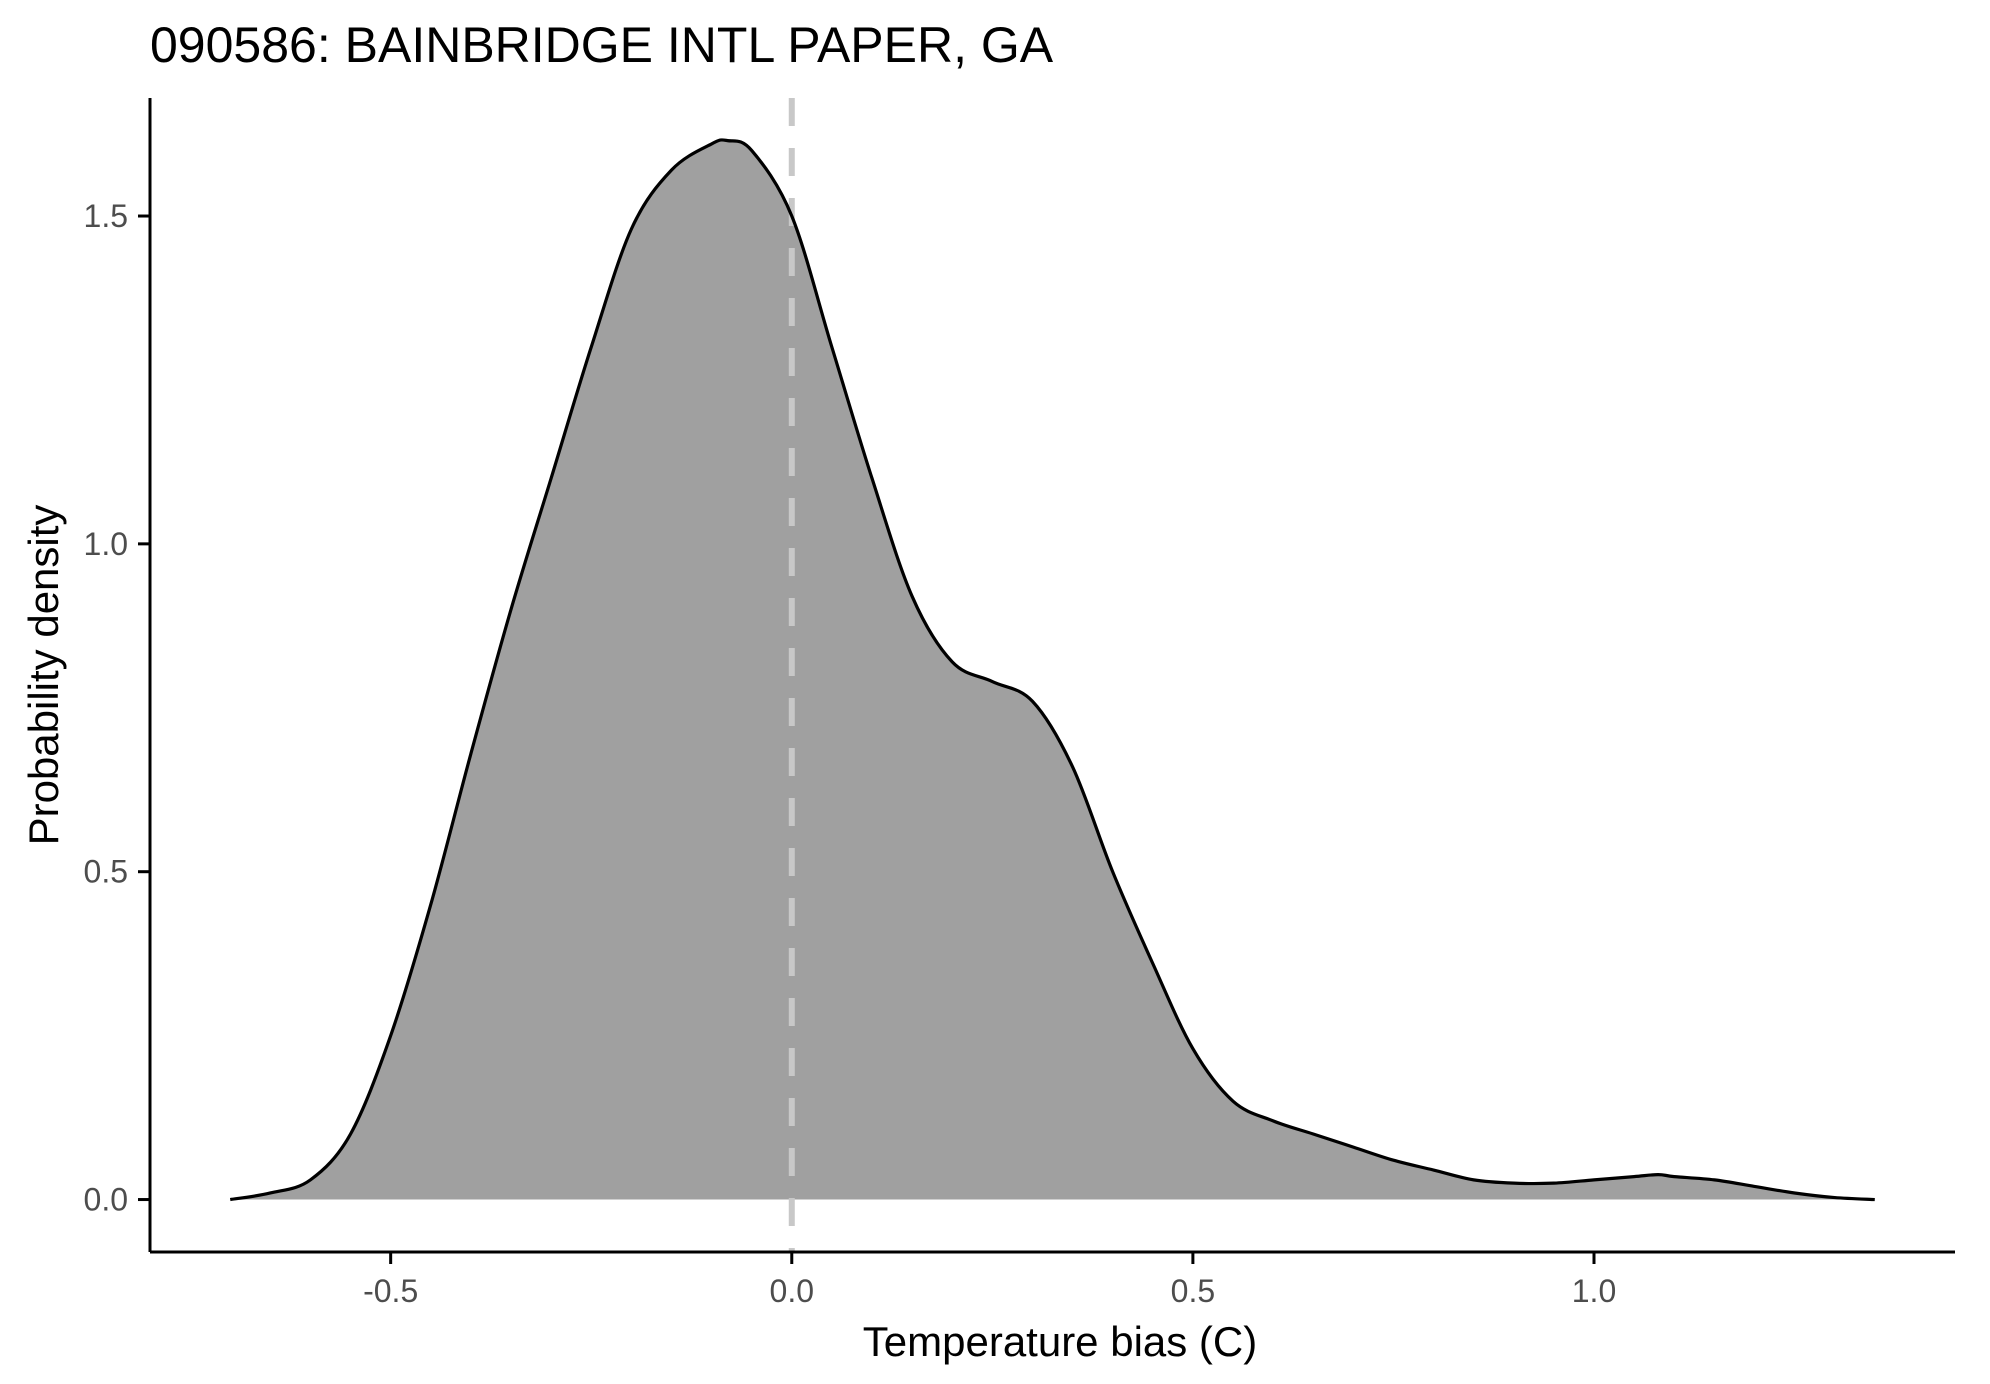 The width and height of the screenshot is (1990, 1384). I want to click on x-axis-title: Temperature bias (C), so click(1060, 1341).